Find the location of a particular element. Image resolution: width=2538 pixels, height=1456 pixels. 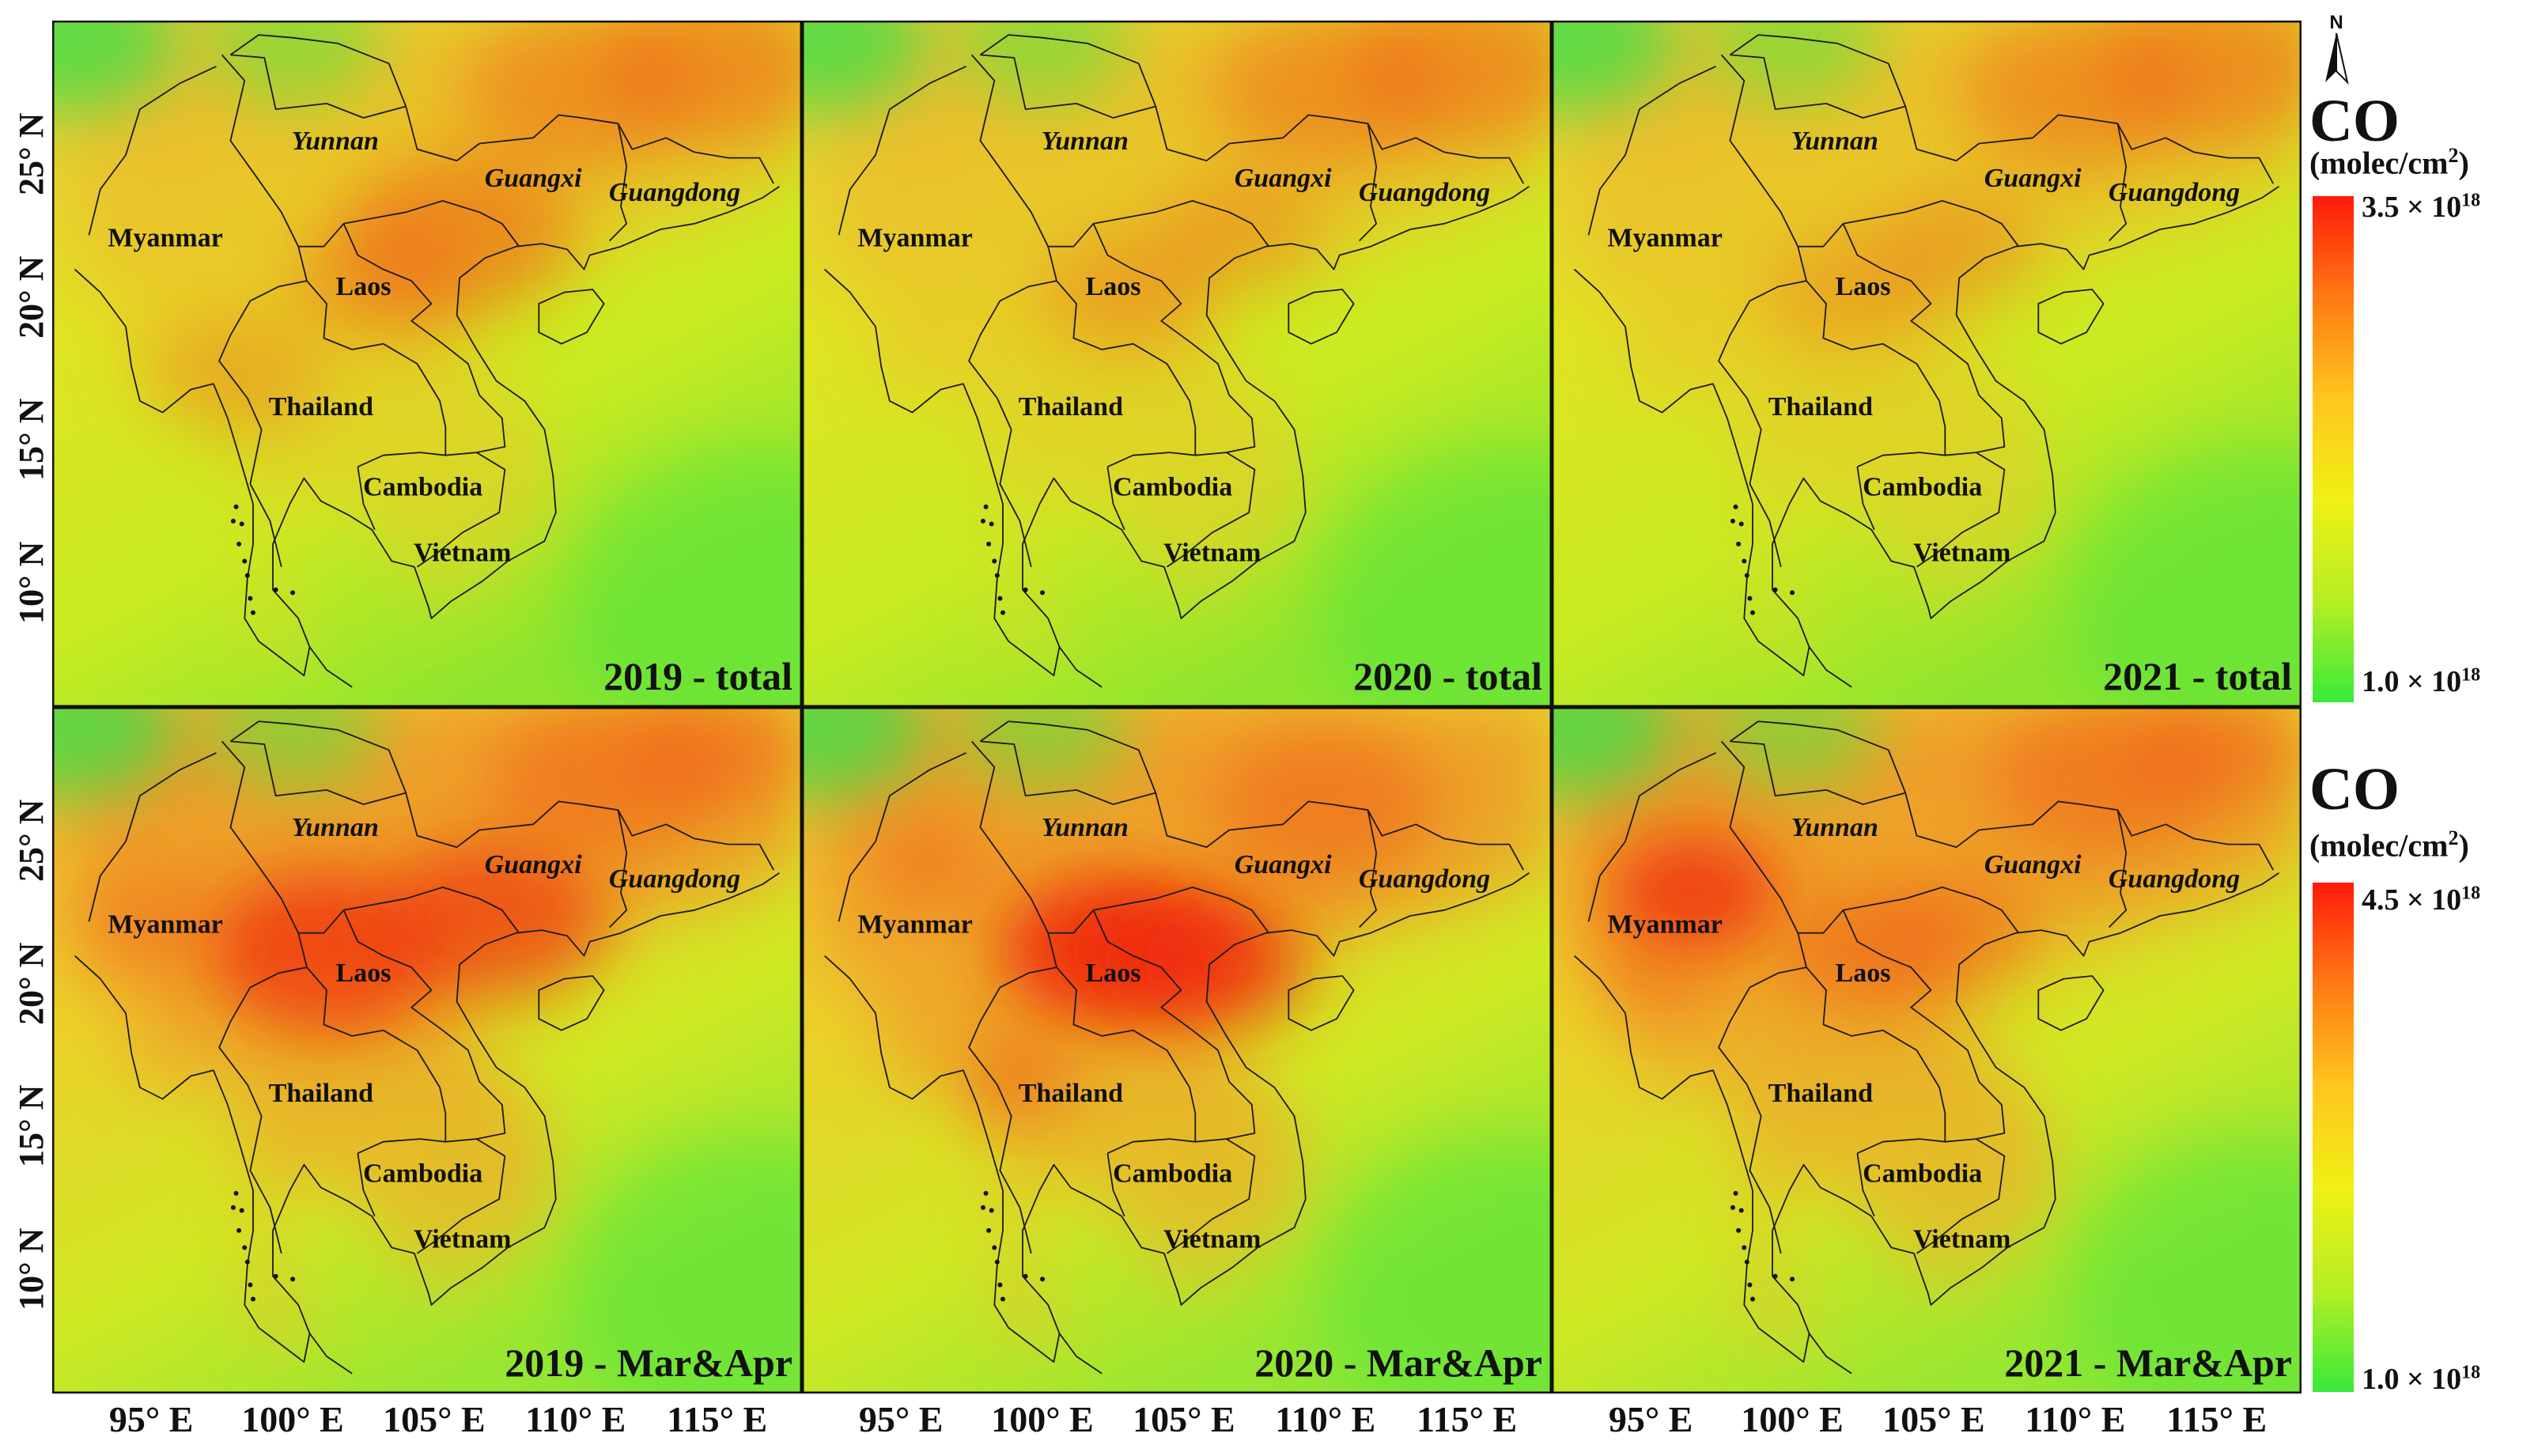

lat-tick-label: 15° N is located at coordinates (31, 440).